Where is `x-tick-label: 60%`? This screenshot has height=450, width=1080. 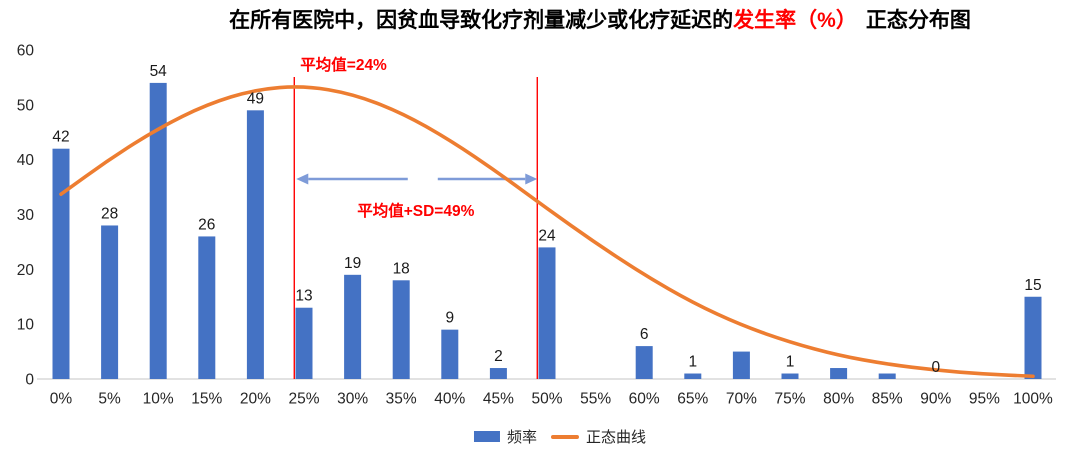
x-tick-label: 60% is located at coordinates (644, 399).